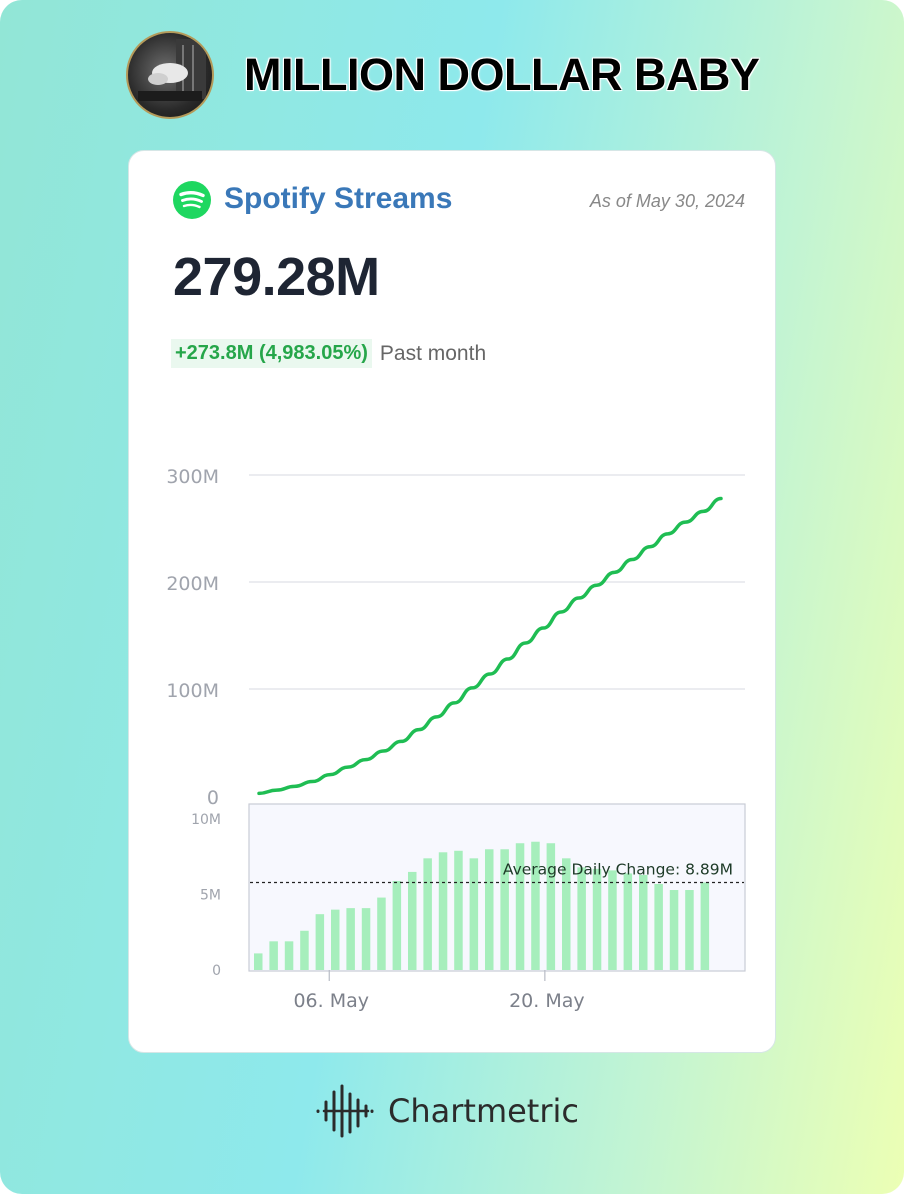 The width and height of the screenshot is (904, 1194). I want to click on bar-x-tick-label: 06. May, so click(331, 1001).